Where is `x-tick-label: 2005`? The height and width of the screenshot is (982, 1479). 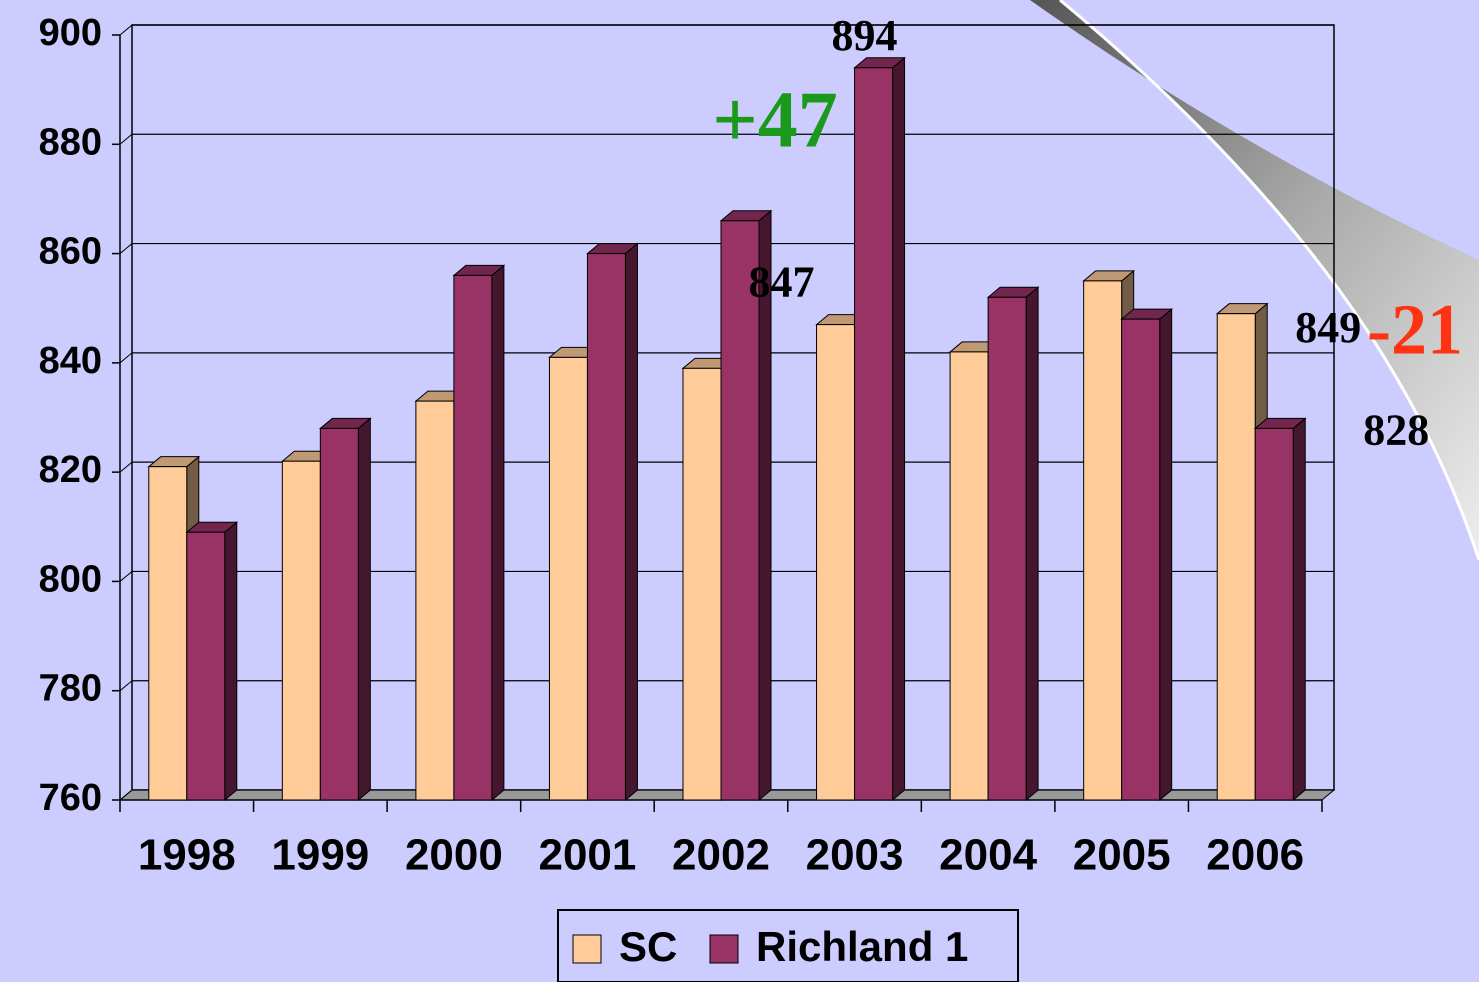 x-tick-label: 2005 is located at coordinates (1122, 855).